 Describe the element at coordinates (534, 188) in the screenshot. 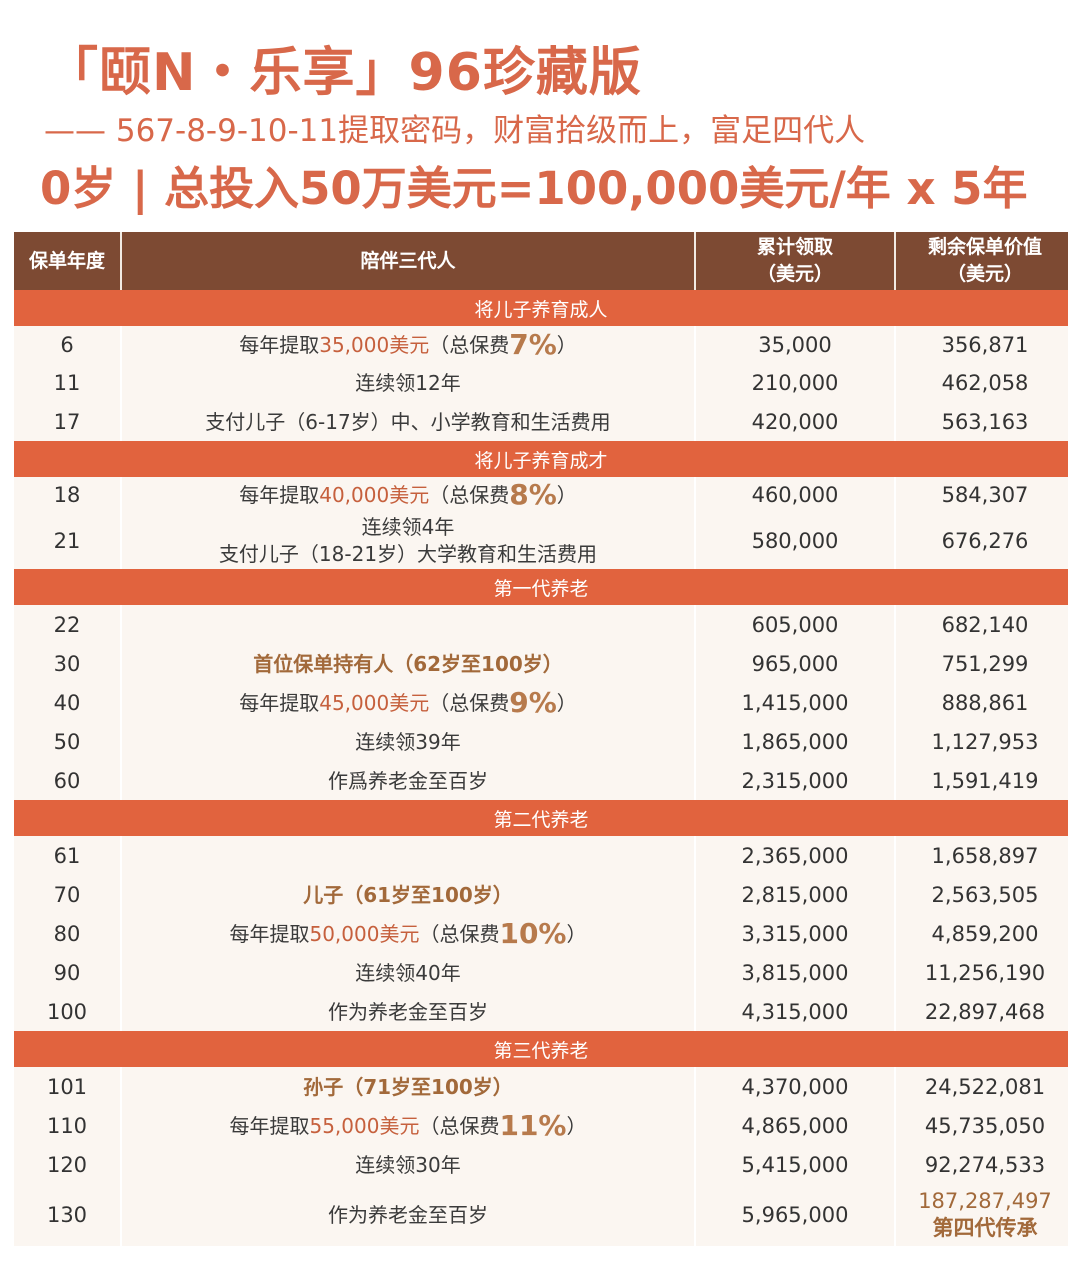

I see `investment-summary: 0岁 | 总投入50万美元=100,000美元/年 x 5年` at that location.